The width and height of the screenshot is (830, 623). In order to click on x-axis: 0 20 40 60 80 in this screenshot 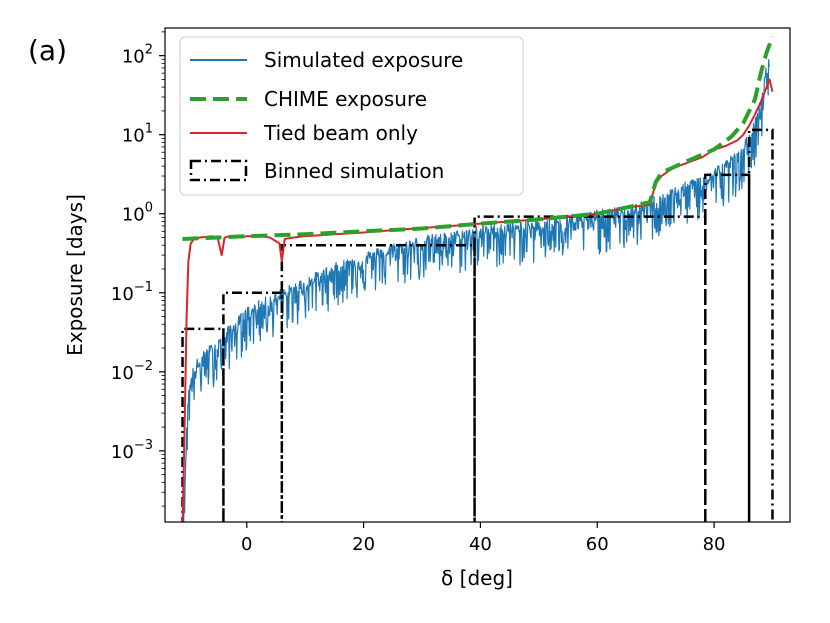, I will do `click(483, 538)`.